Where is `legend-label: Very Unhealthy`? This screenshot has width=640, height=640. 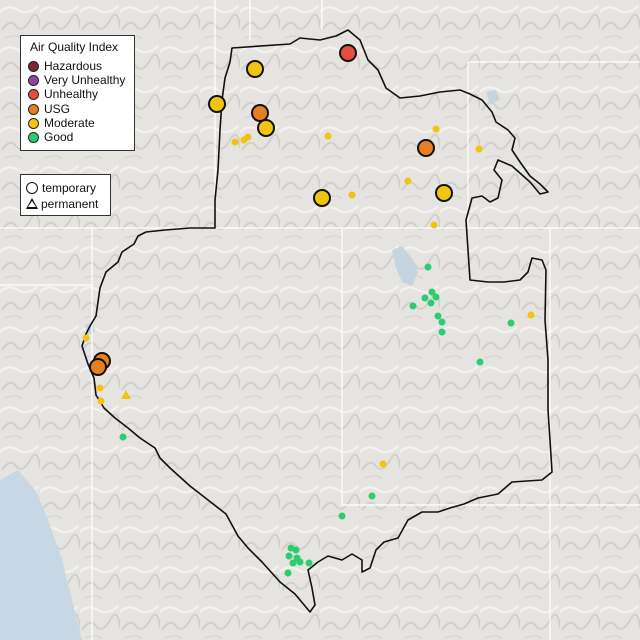 legend-label: Very Unhealthy is located at coordinates (85, 80).